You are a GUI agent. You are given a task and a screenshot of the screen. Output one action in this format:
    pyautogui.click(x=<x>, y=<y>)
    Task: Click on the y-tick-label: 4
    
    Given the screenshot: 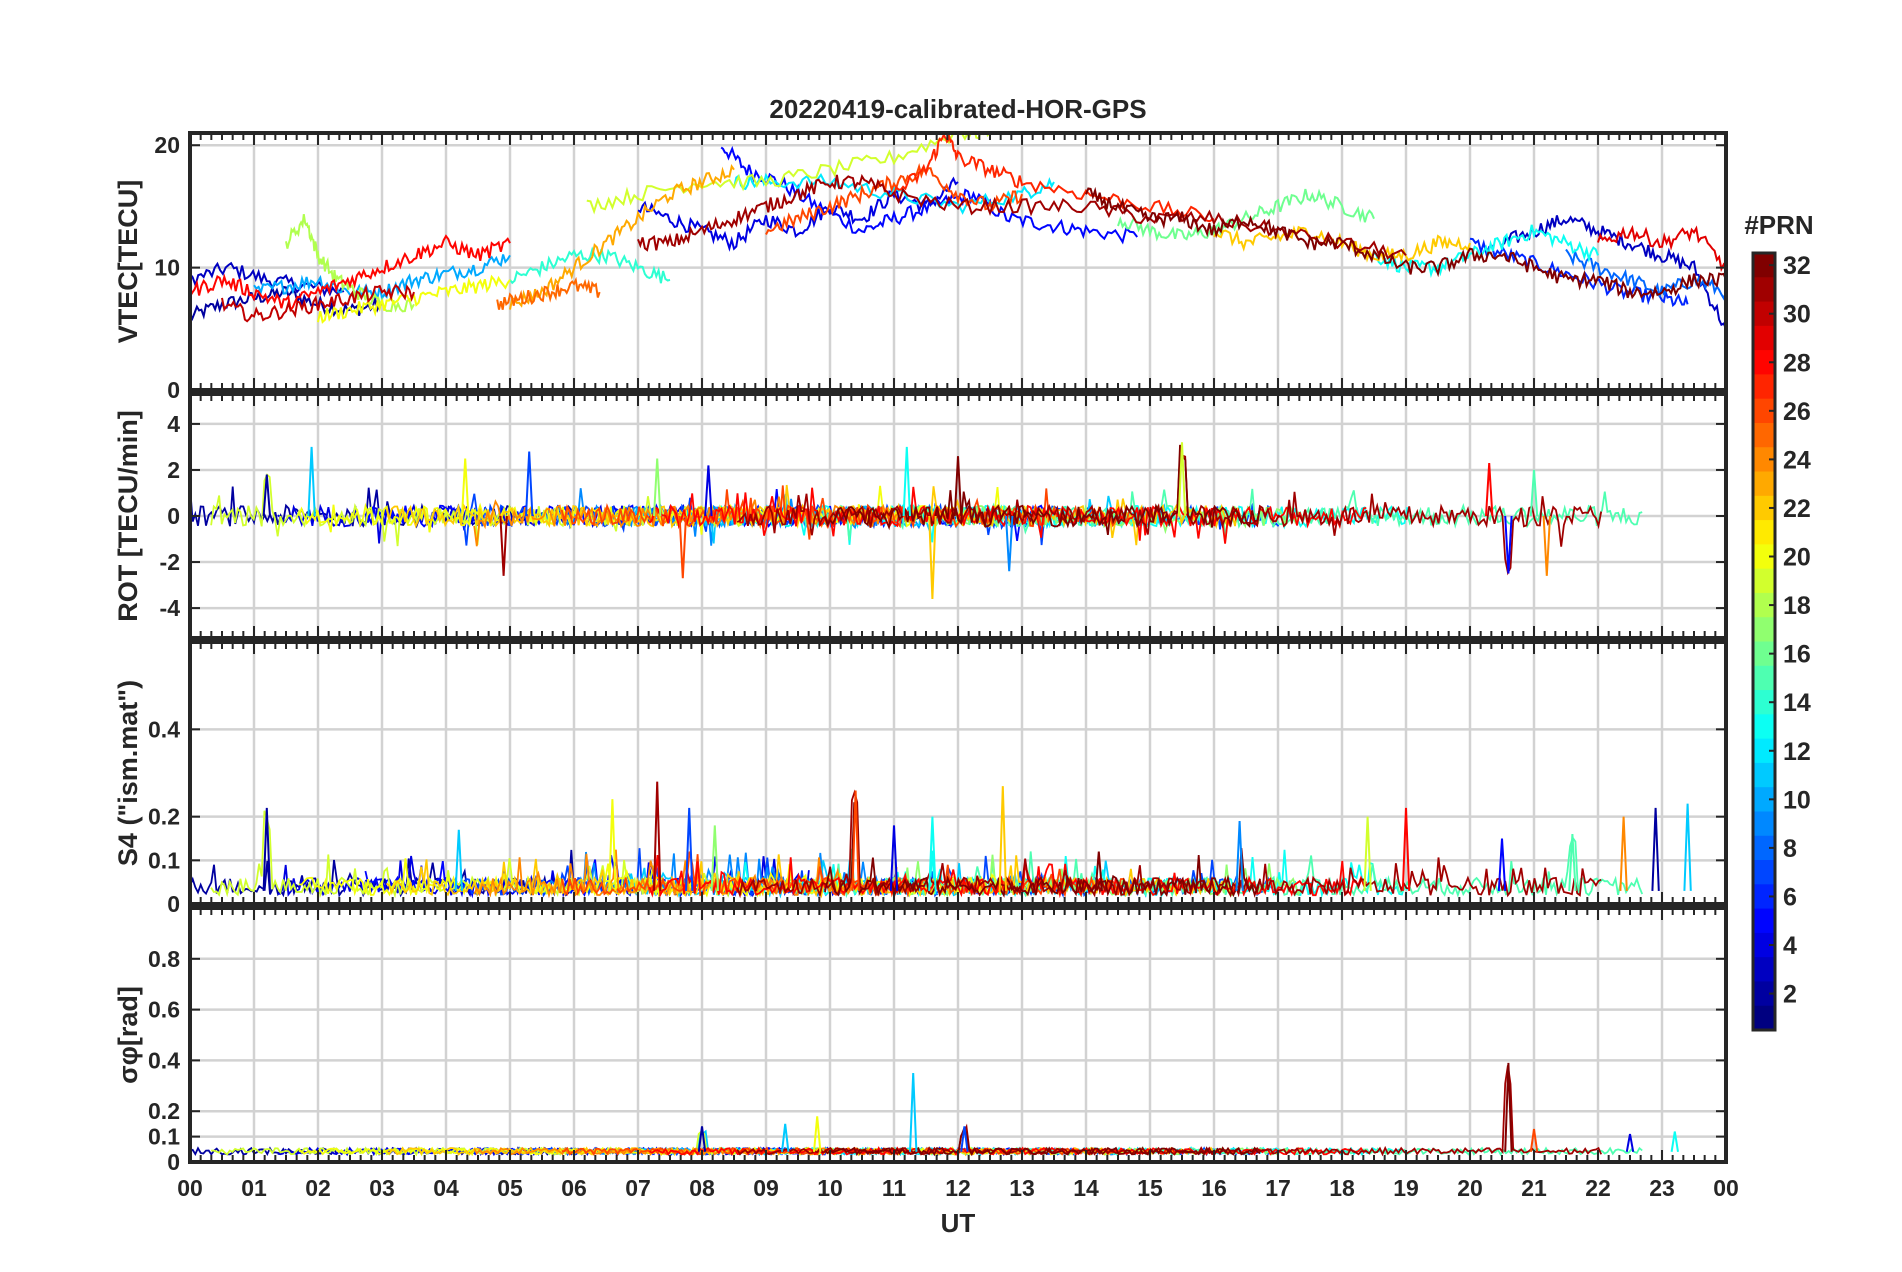 What is the action you would take?
    pyautogui.click(x=173, y=424)
    